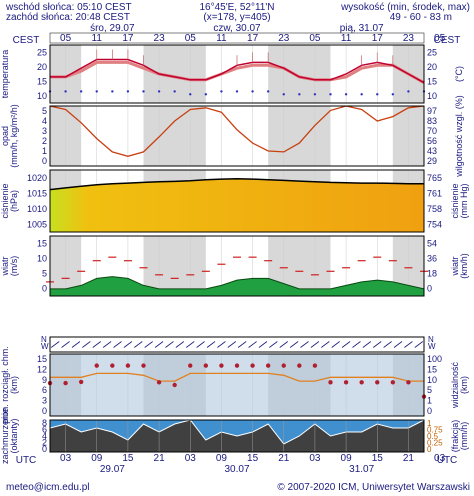  What do you see at coordinates (174, 266) in the screenshot?
I see `night-band` at bounding box center [174, 266].